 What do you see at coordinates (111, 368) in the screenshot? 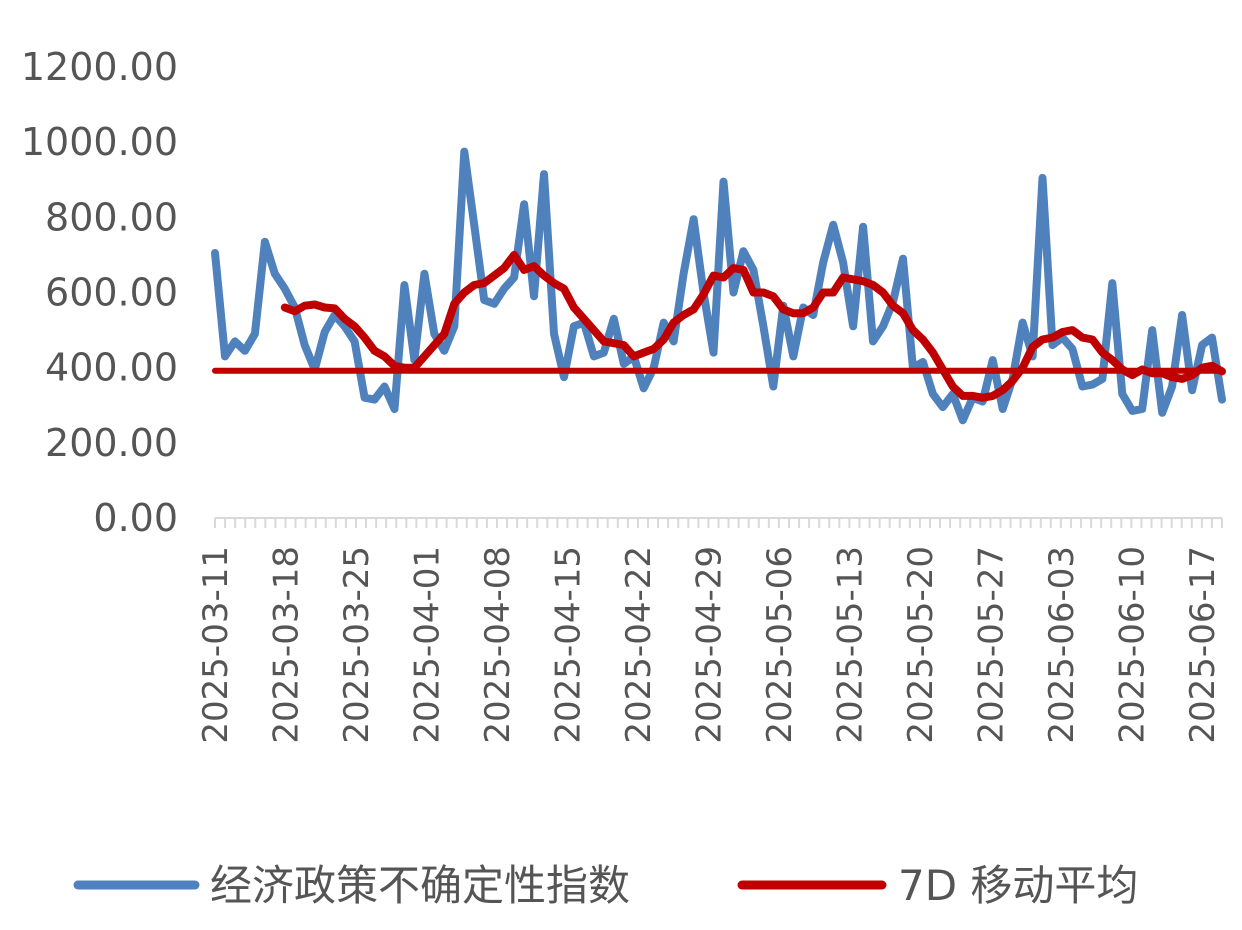
I see `y-tick-label: 400.00` at bounding box center [111, 368].